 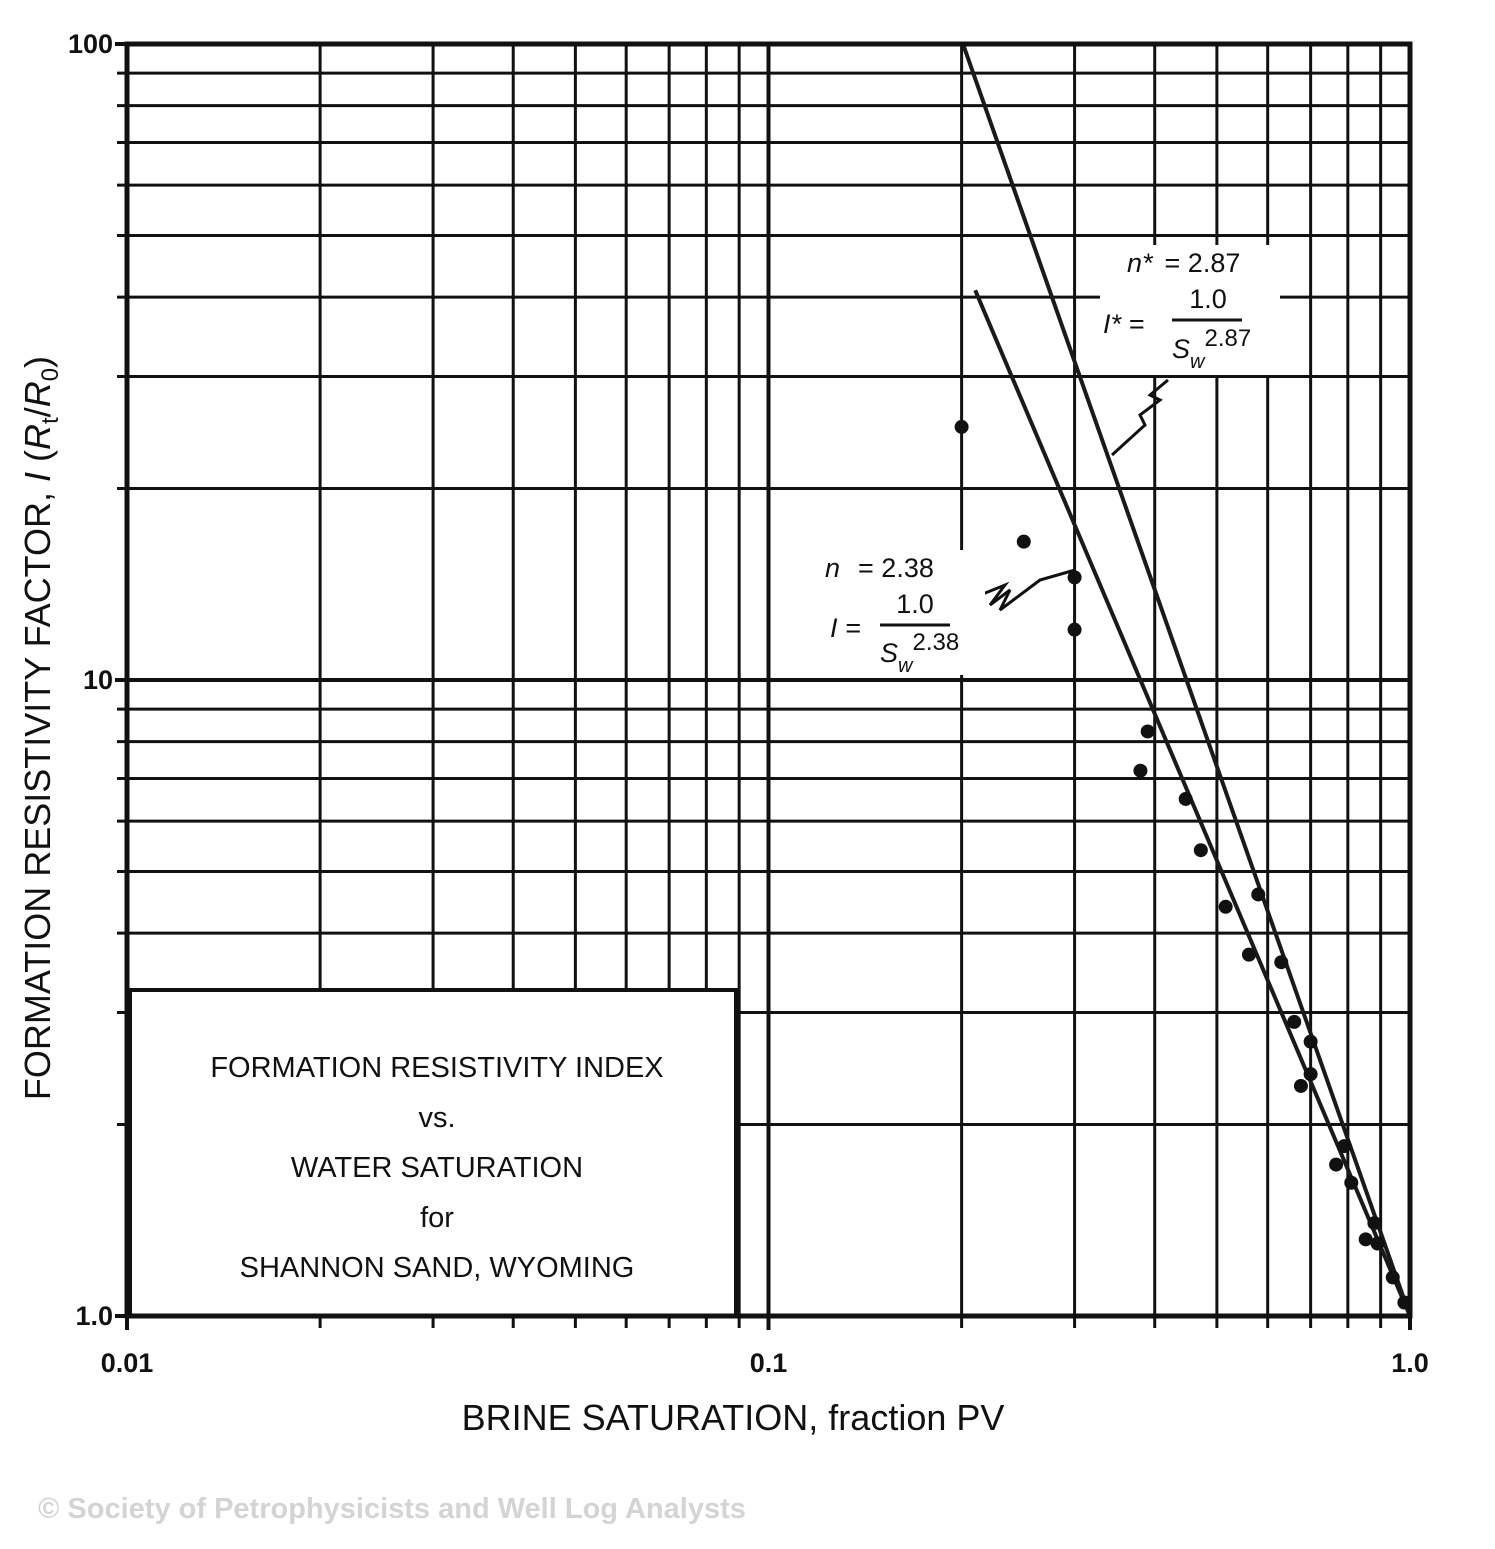 I want to click on n-label: n*, so click(x=1140, y=263).